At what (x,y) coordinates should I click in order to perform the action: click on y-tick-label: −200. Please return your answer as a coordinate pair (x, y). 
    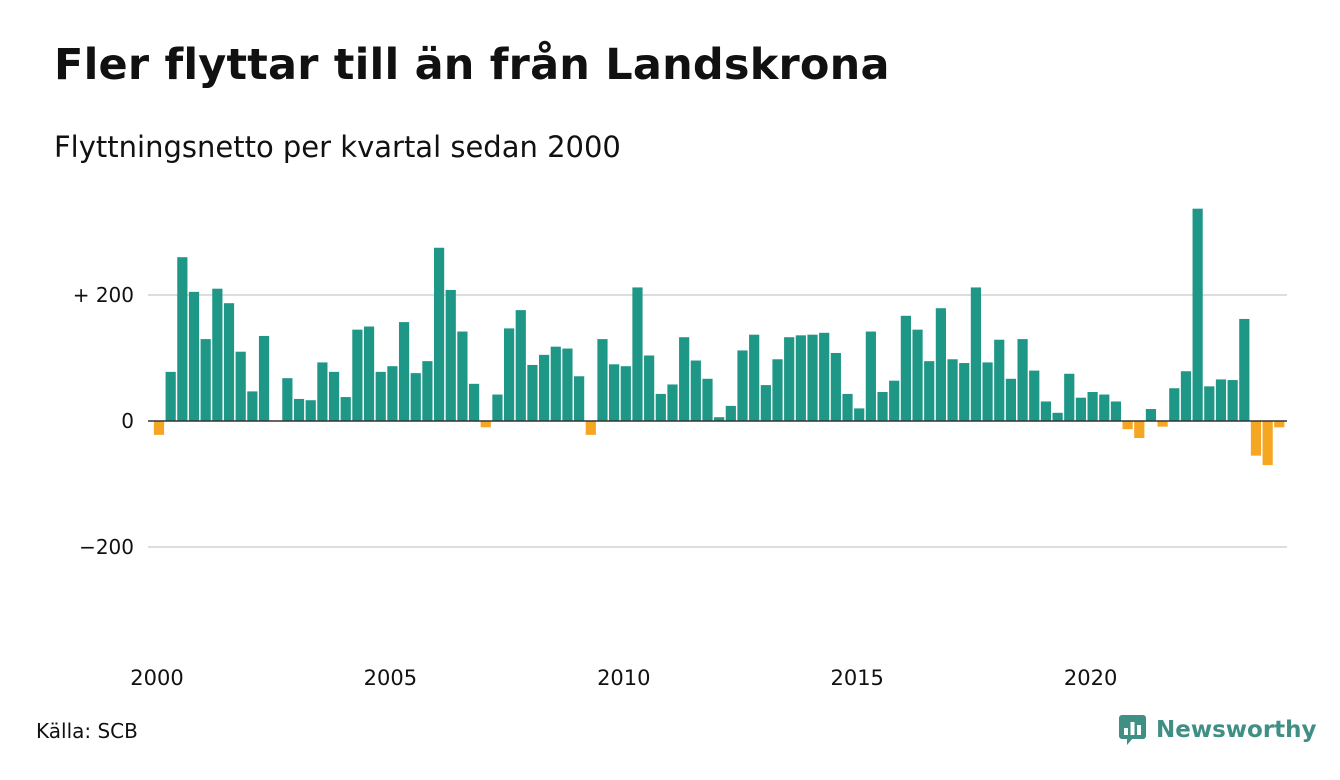
    Looking at the image, I should click on (106, 547).